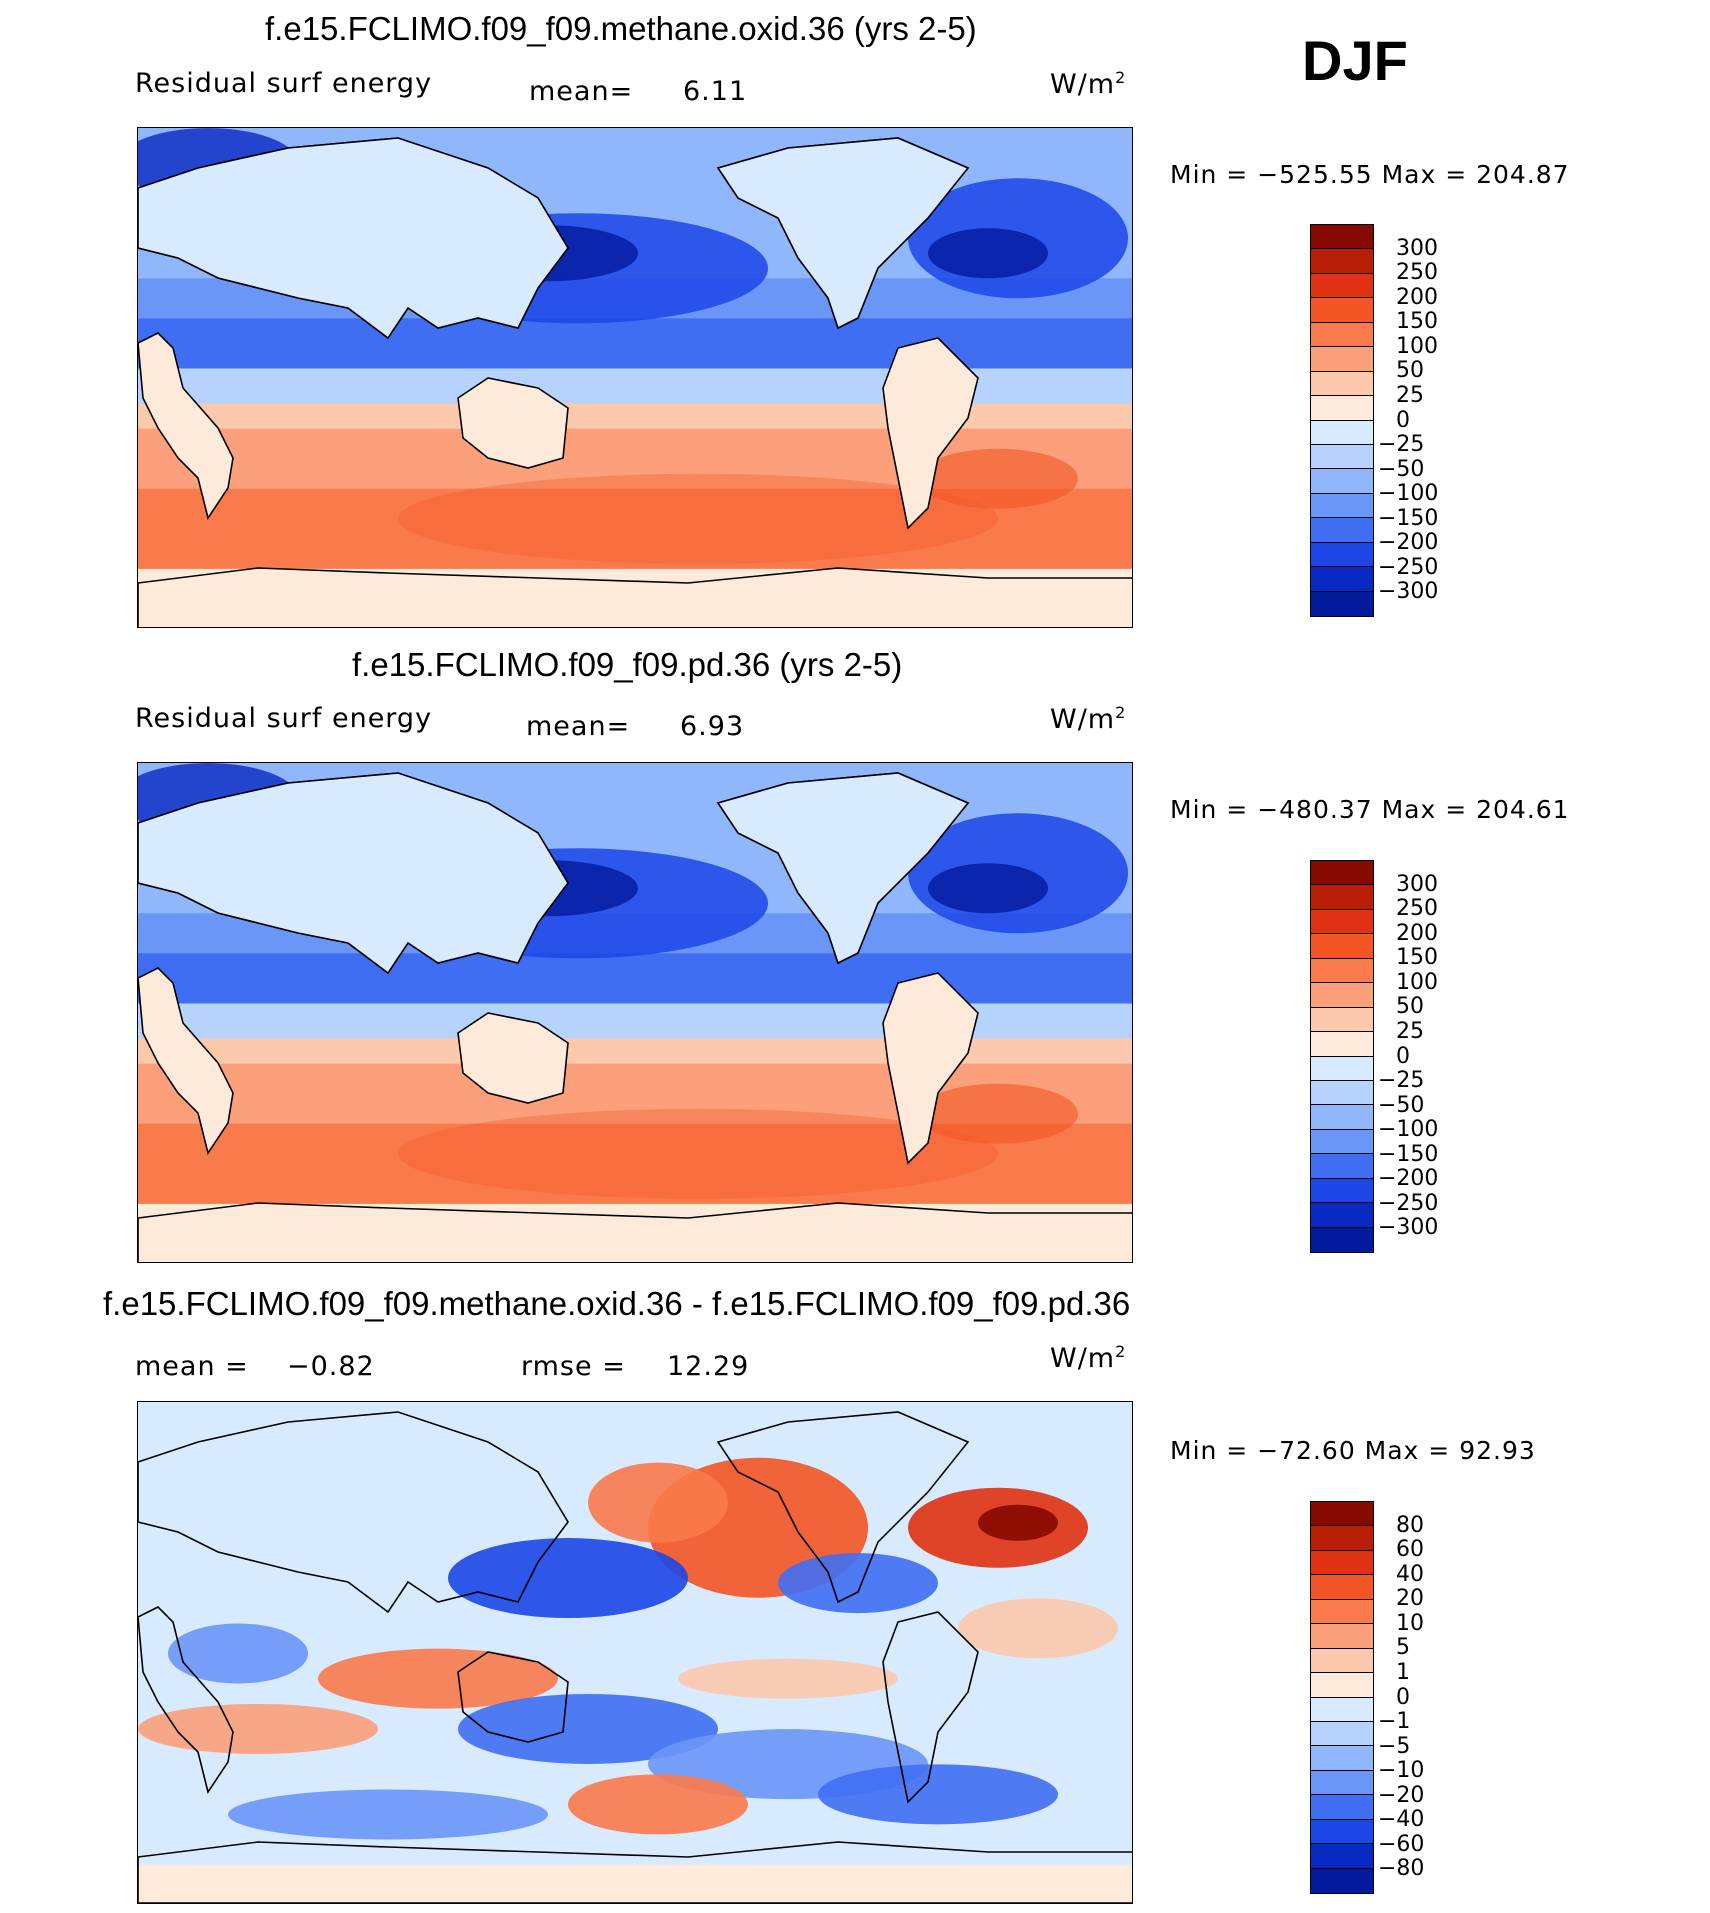 The height and width of the screenshot is (1913, 1710). What do you see at coordinates (1370, 809) in the screenshot?
I see `panel-2-minmax: Min = −480.37 Max = 204.61` at bounding box center [1370, 809].